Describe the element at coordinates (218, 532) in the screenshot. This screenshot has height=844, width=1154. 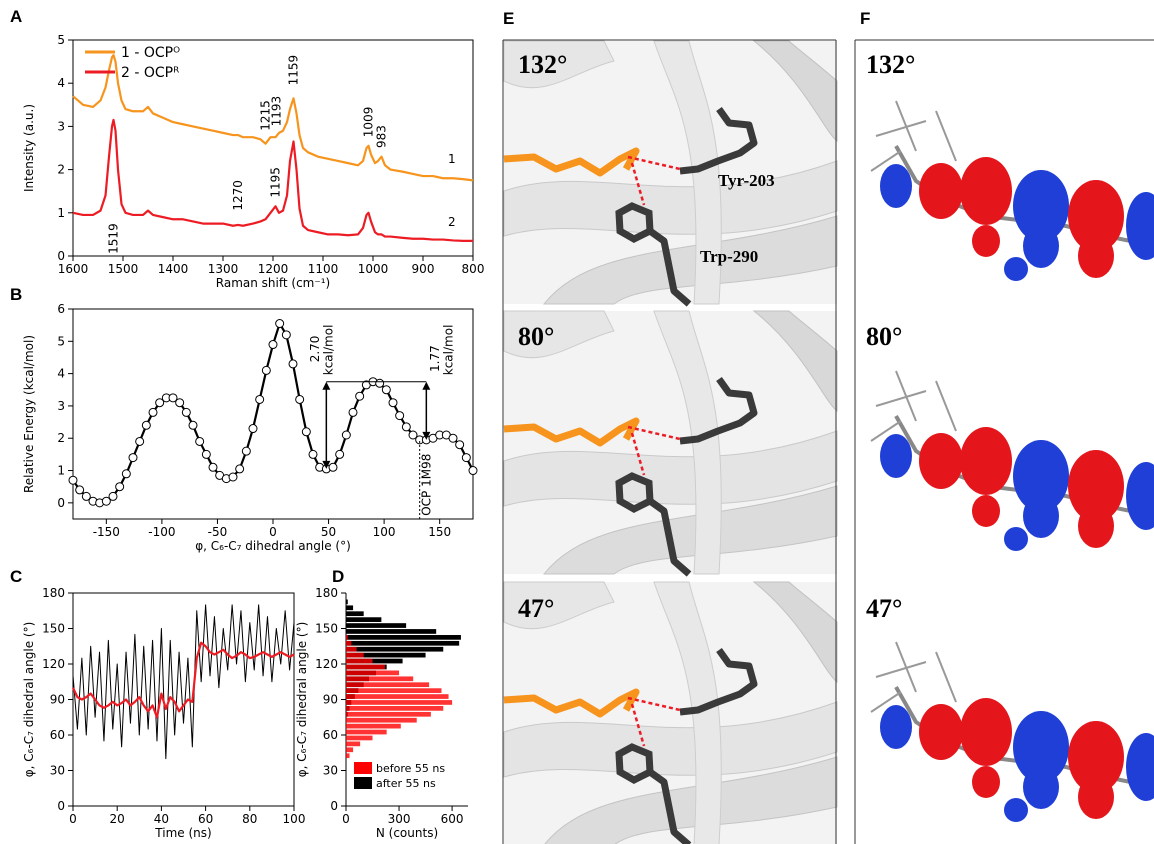
I see `x-tick-label: -50` at that location.